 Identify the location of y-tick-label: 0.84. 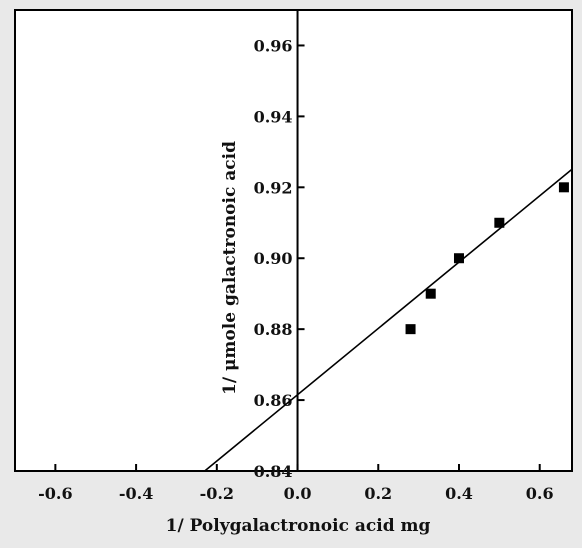
(273, 471).